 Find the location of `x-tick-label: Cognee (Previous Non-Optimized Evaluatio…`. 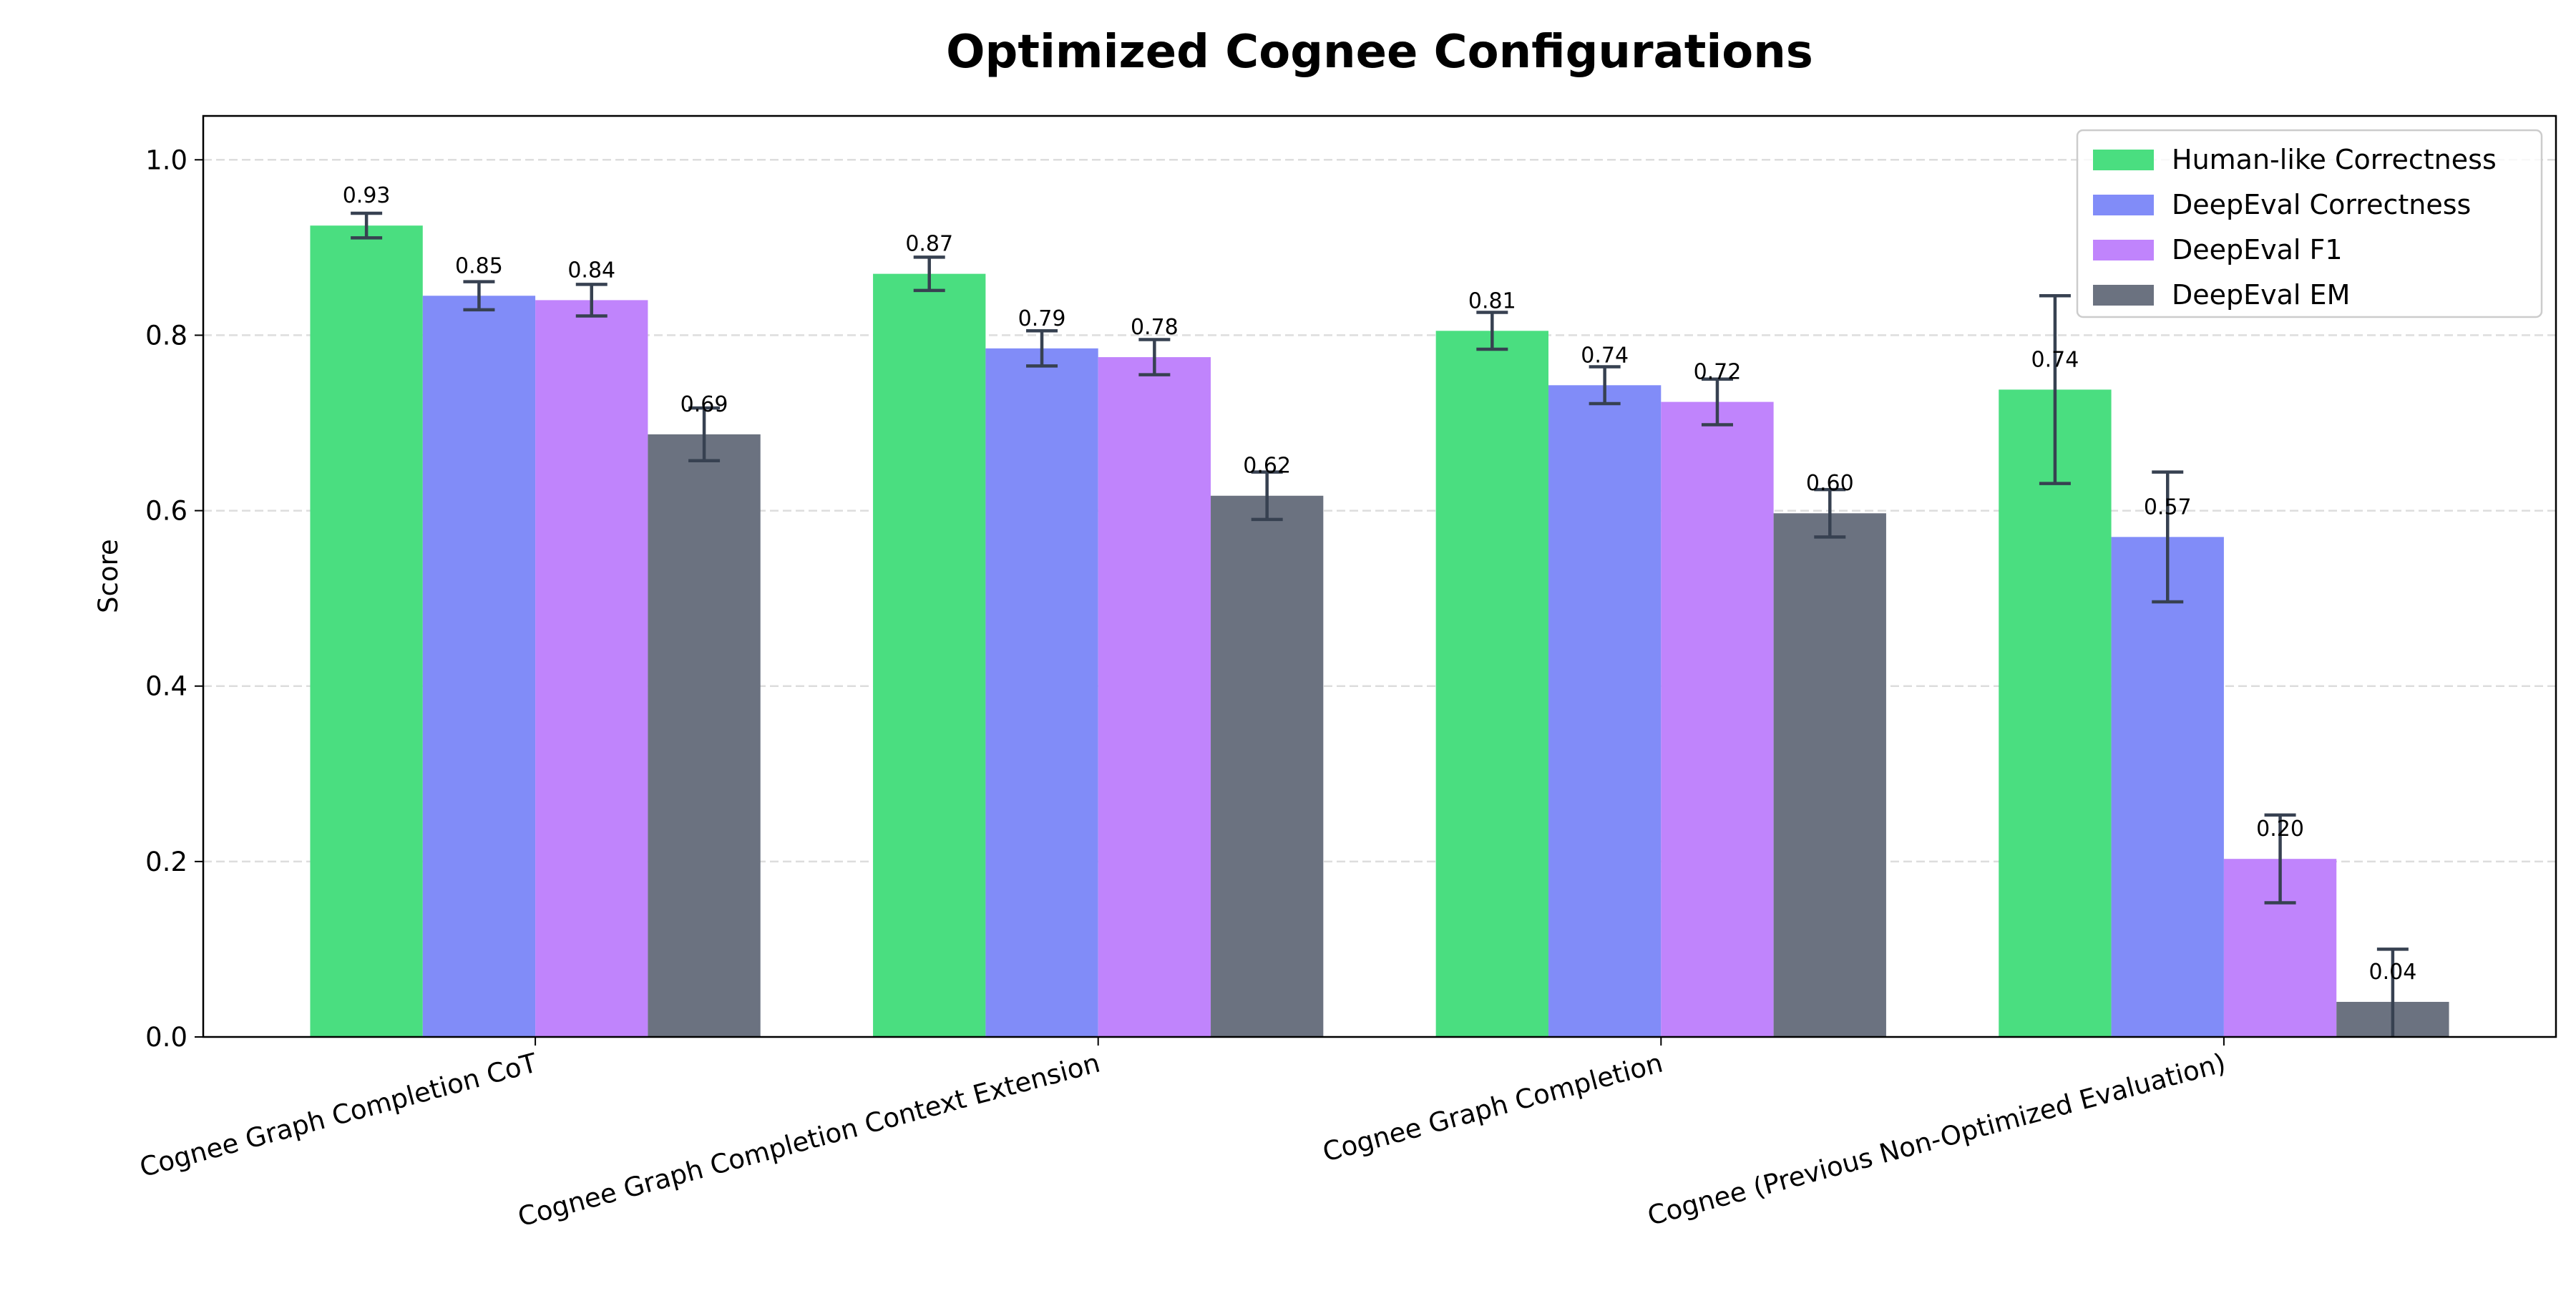

x-tick-label: Cognee (Previous Non-Optimized Evaluatio… is located at coordinates (1936, 1140).